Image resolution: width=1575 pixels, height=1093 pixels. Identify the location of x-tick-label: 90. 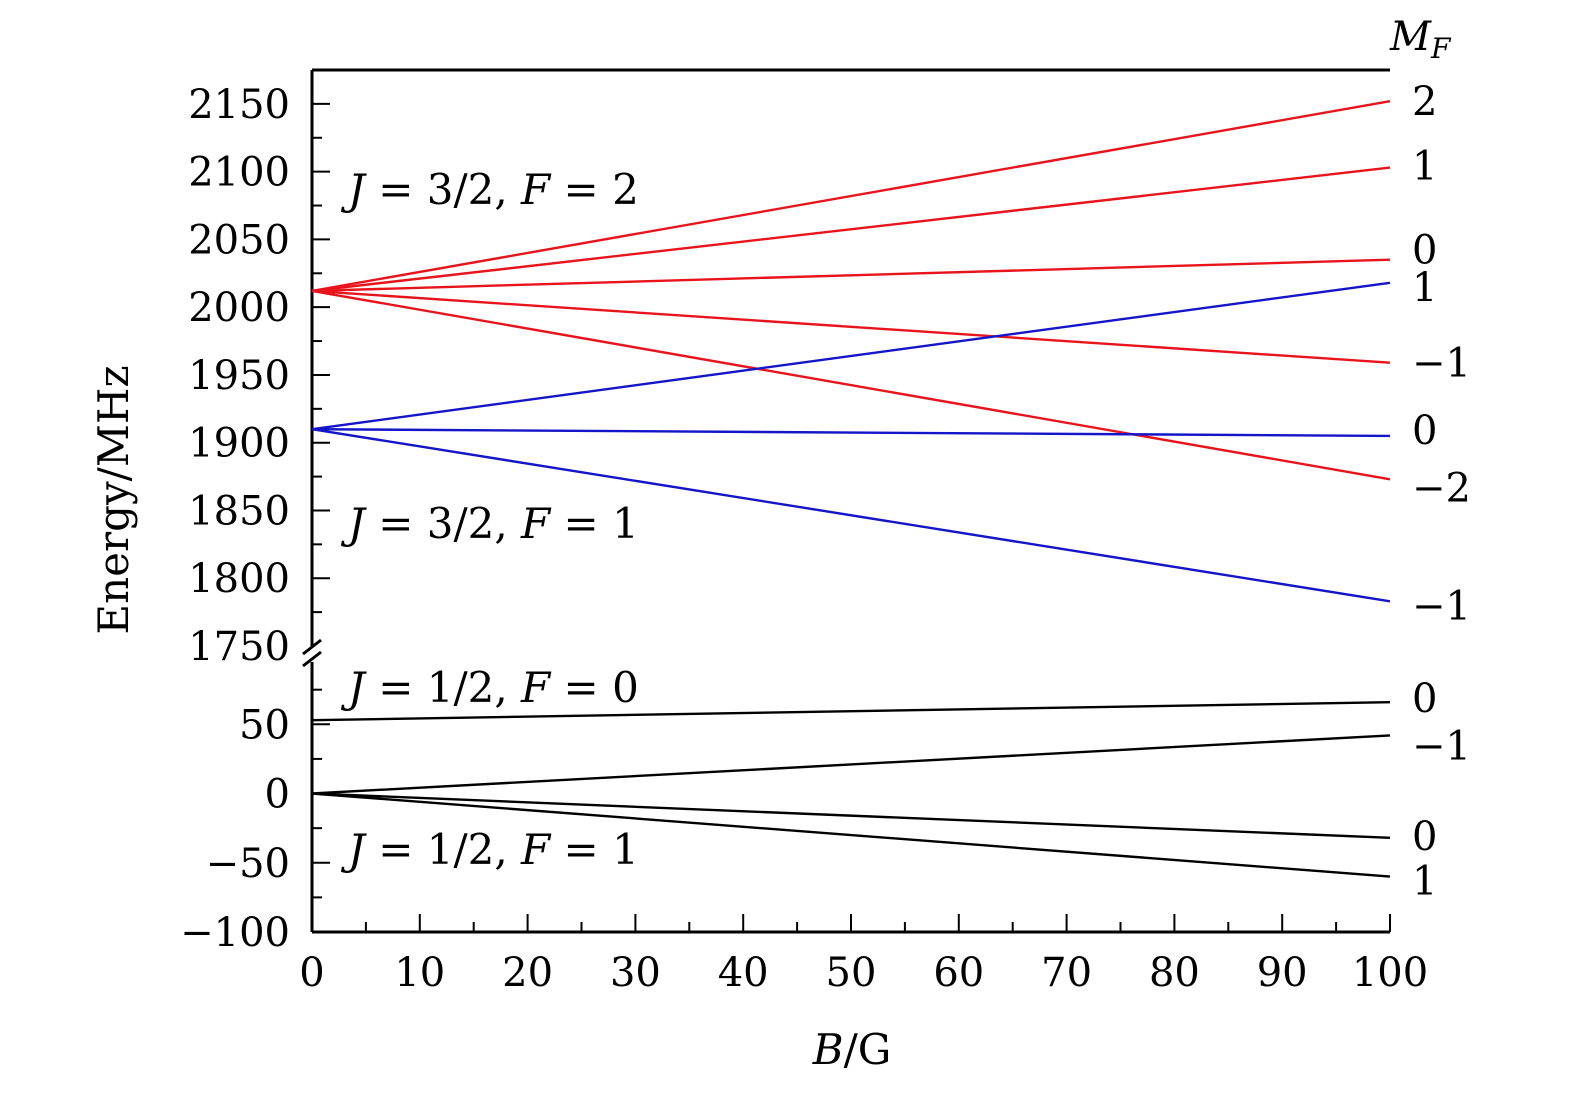
(1282, 973).